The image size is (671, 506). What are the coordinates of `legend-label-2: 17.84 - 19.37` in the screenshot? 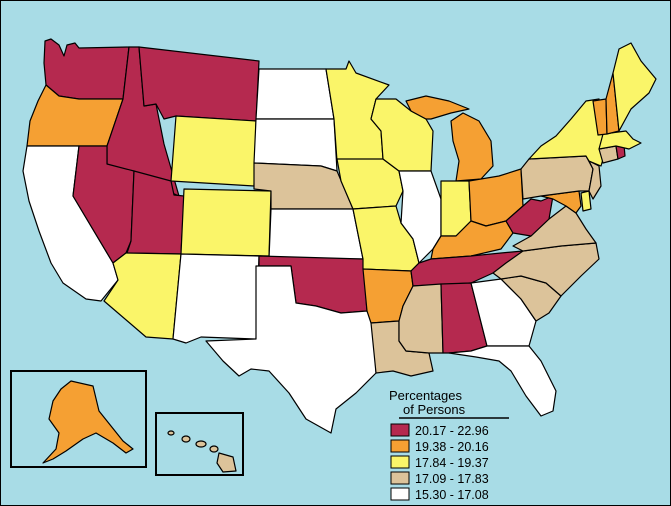 It's located at (452, 463).